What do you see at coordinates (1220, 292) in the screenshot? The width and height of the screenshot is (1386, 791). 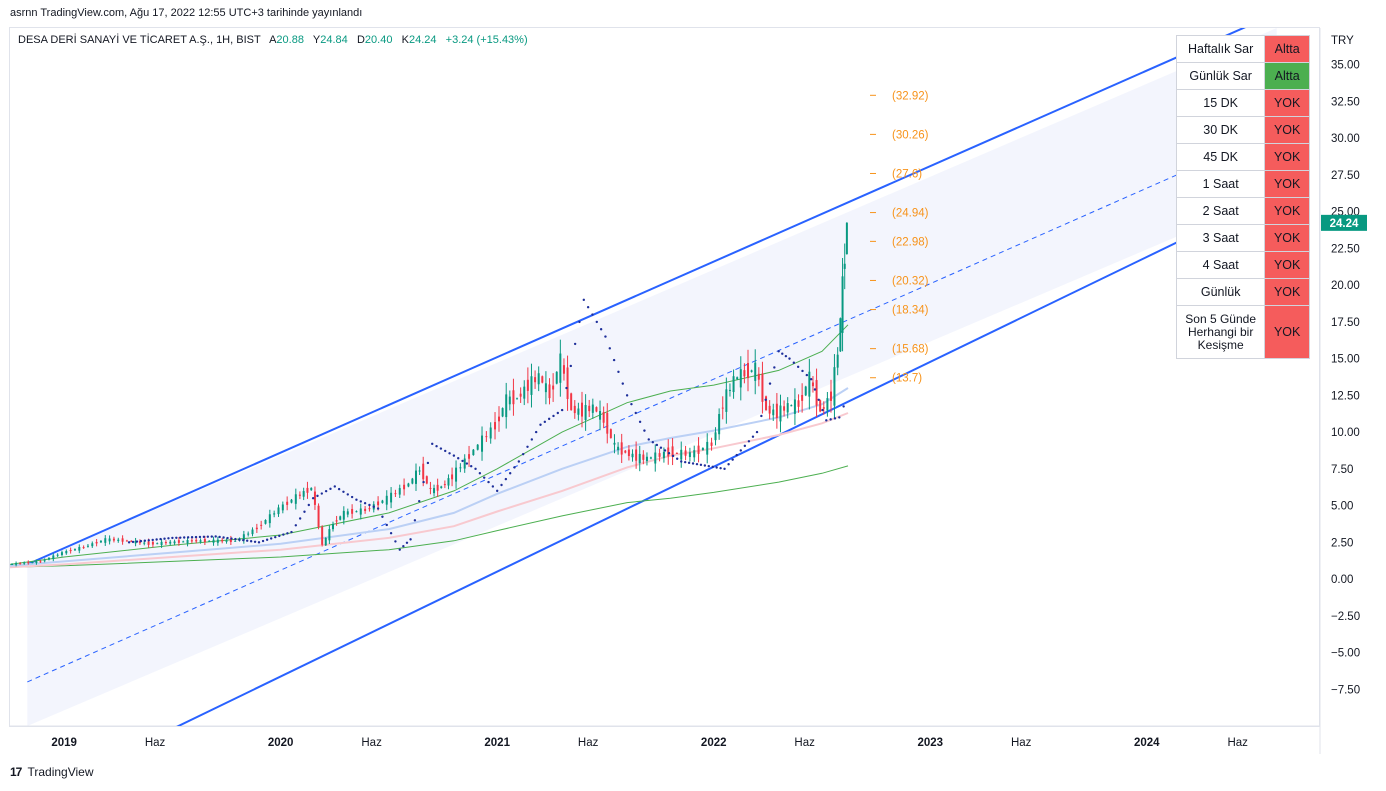 I see `signal-label: Günlük` at bounding box center [1220, 292].